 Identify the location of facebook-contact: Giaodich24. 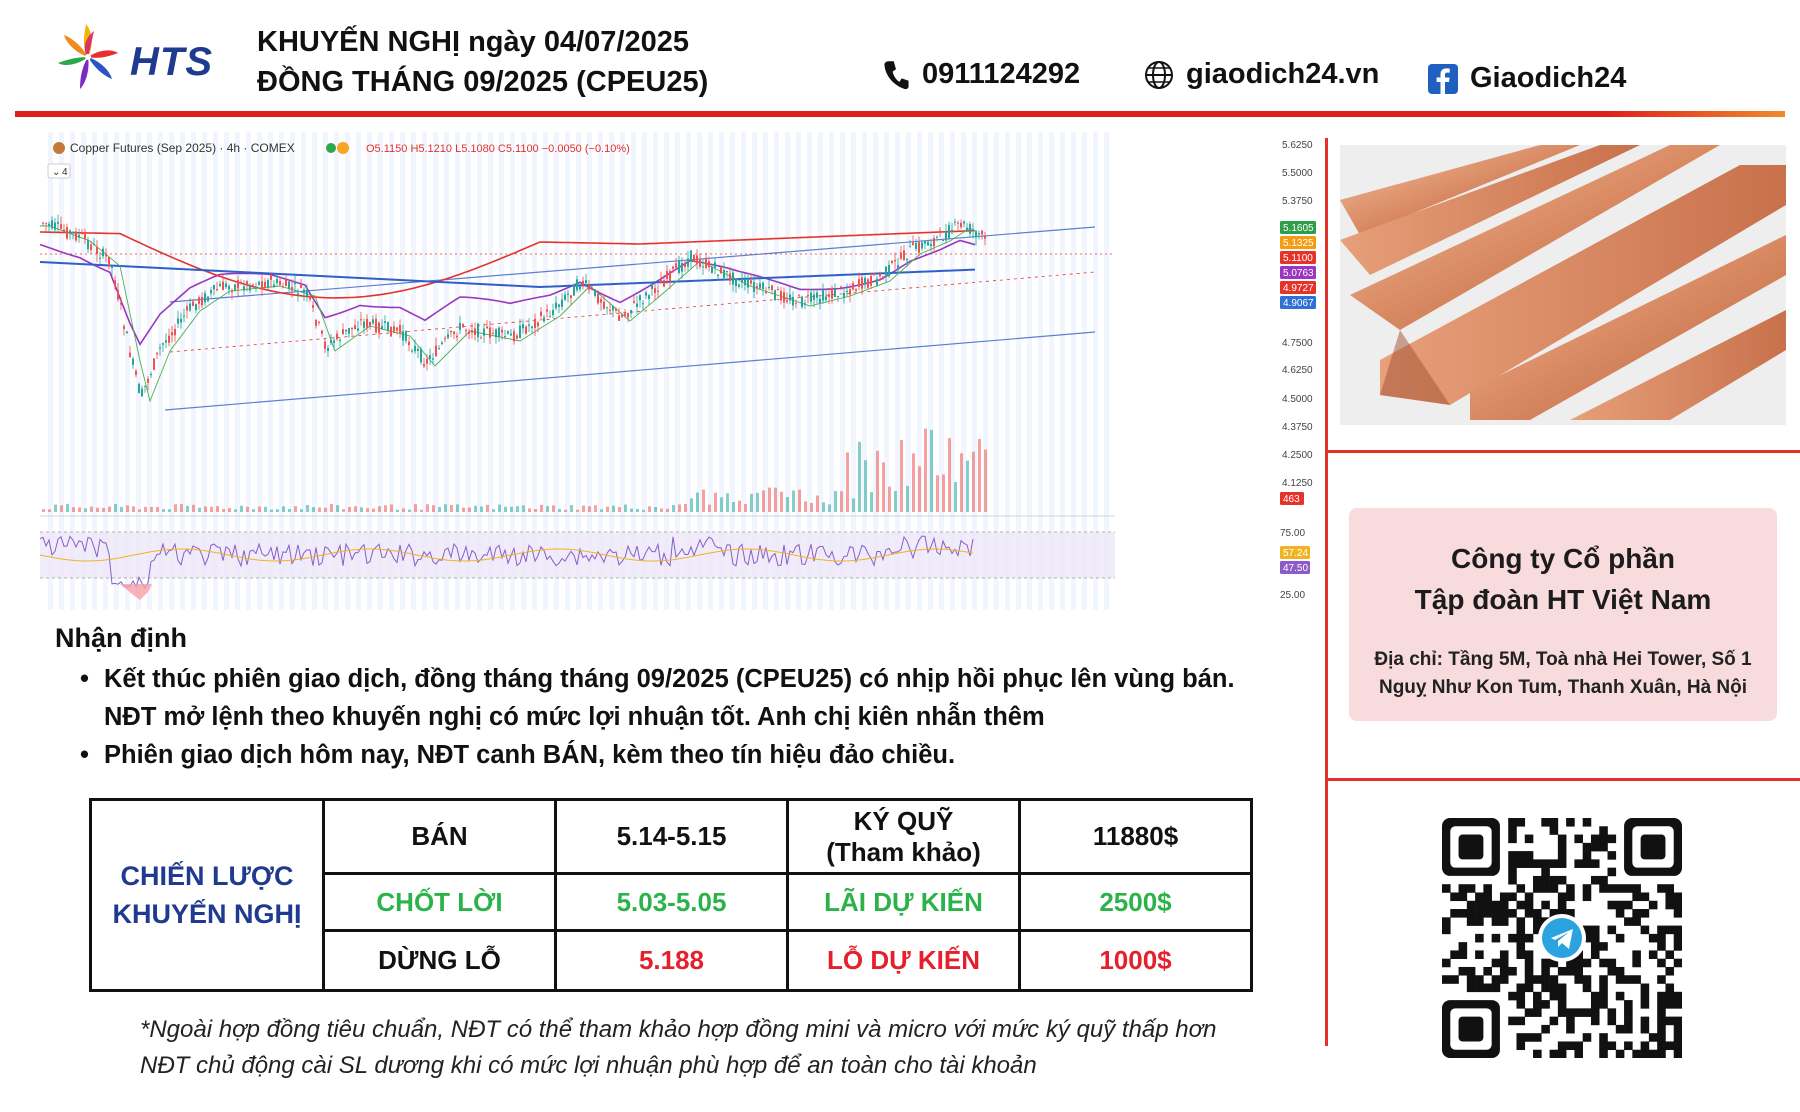
(1527, 78).